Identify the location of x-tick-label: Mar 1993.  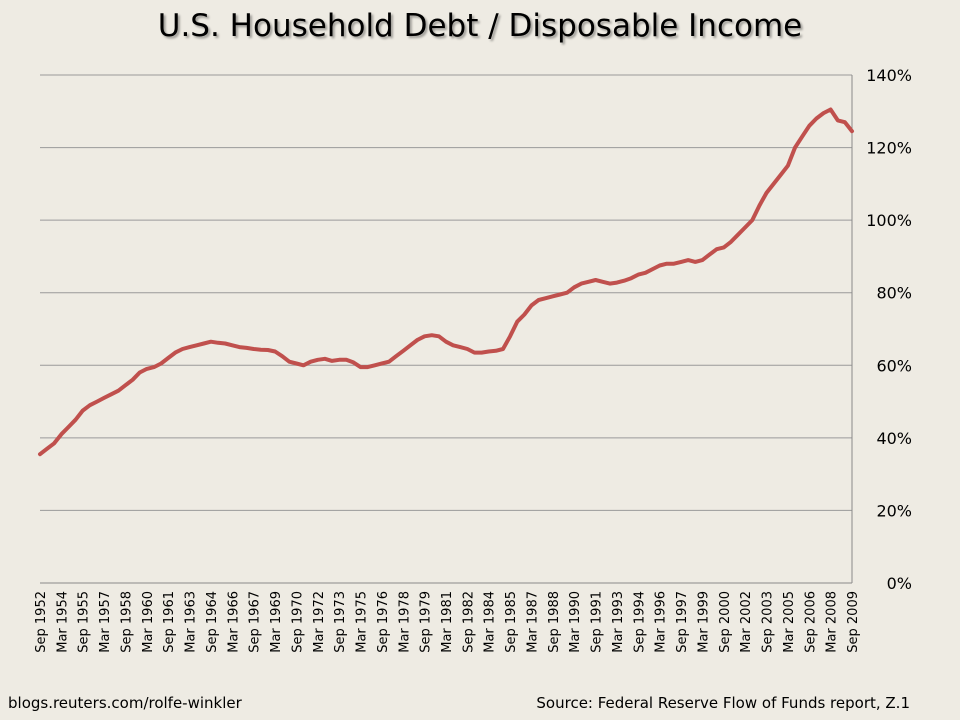
(618, 622).